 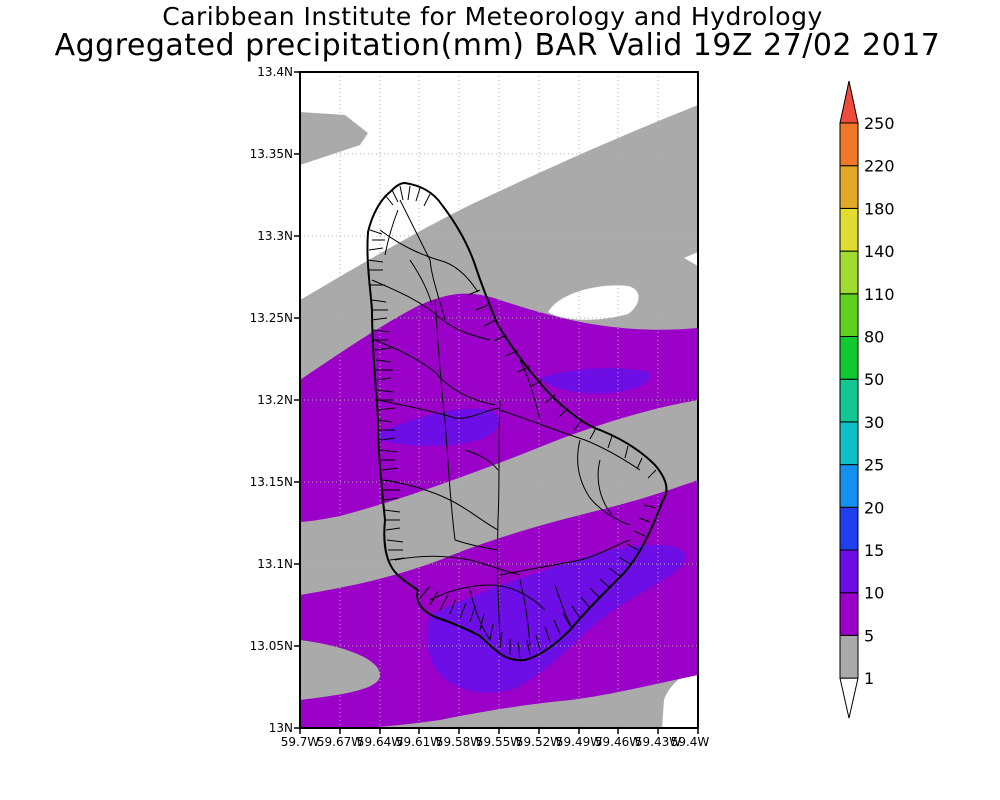 What do you see at coordinates (271, 318) in the screenshot?
I see `lat-tick-label: 13.25N` at bounding box center [271, 318].